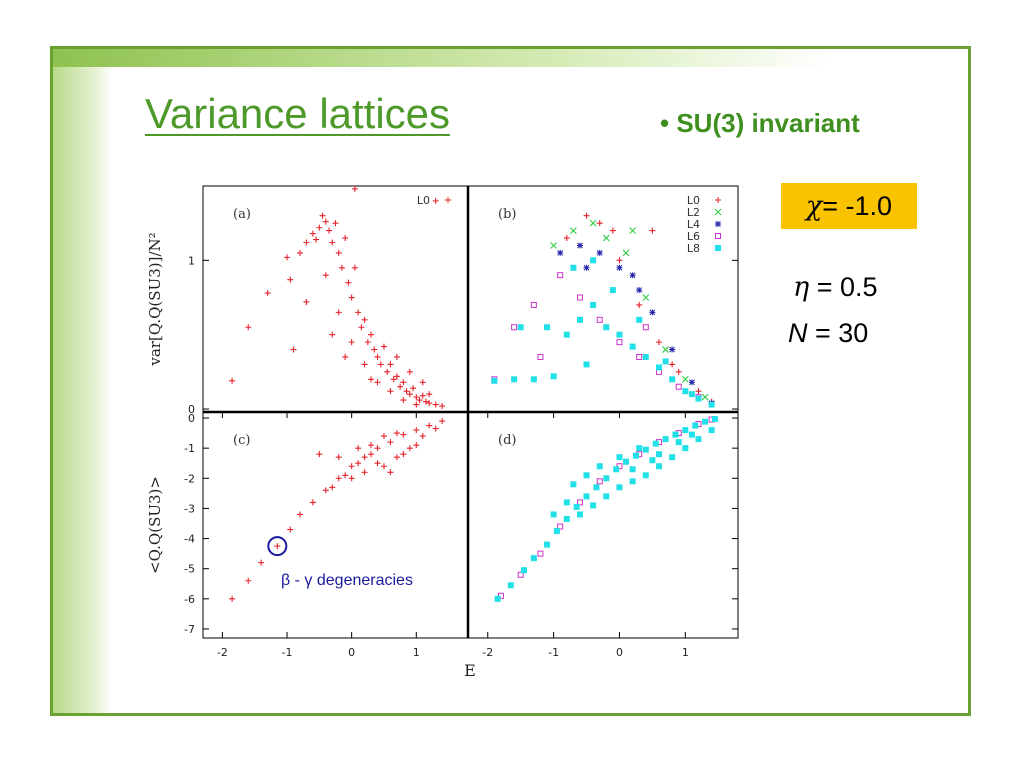  What do you see at coordinates (760, 123) in the screenshot?
I see `bullet-text: • SU(3) invariant` at bounding box center [760, 123].